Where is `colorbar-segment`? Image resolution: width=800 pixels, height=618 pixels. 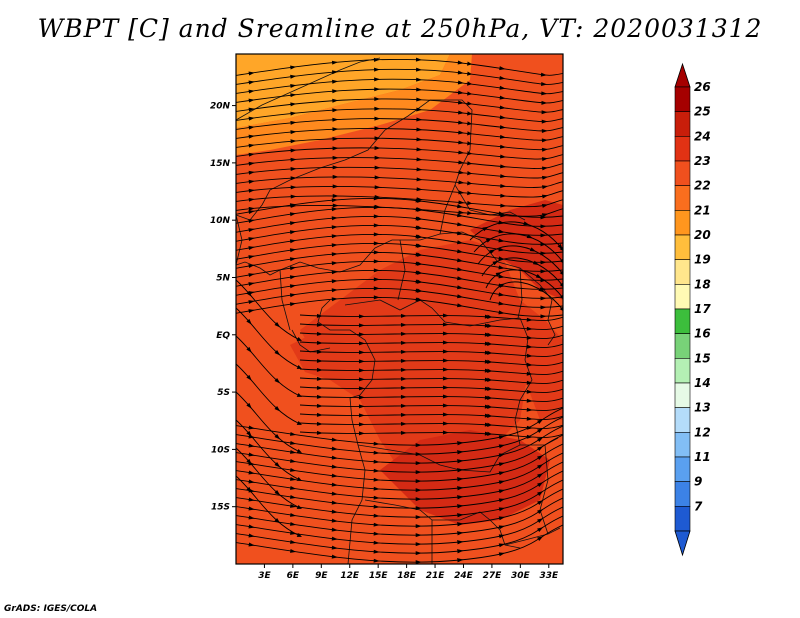
colorbar-segment is located at coordinates (682, 223).